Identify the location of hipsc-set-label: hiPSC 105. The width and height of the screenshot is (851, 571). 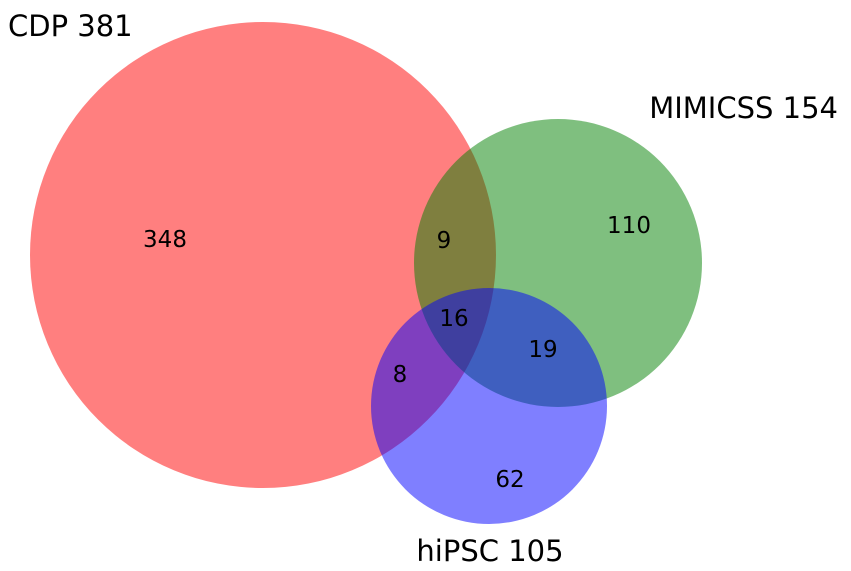
(489, 551).